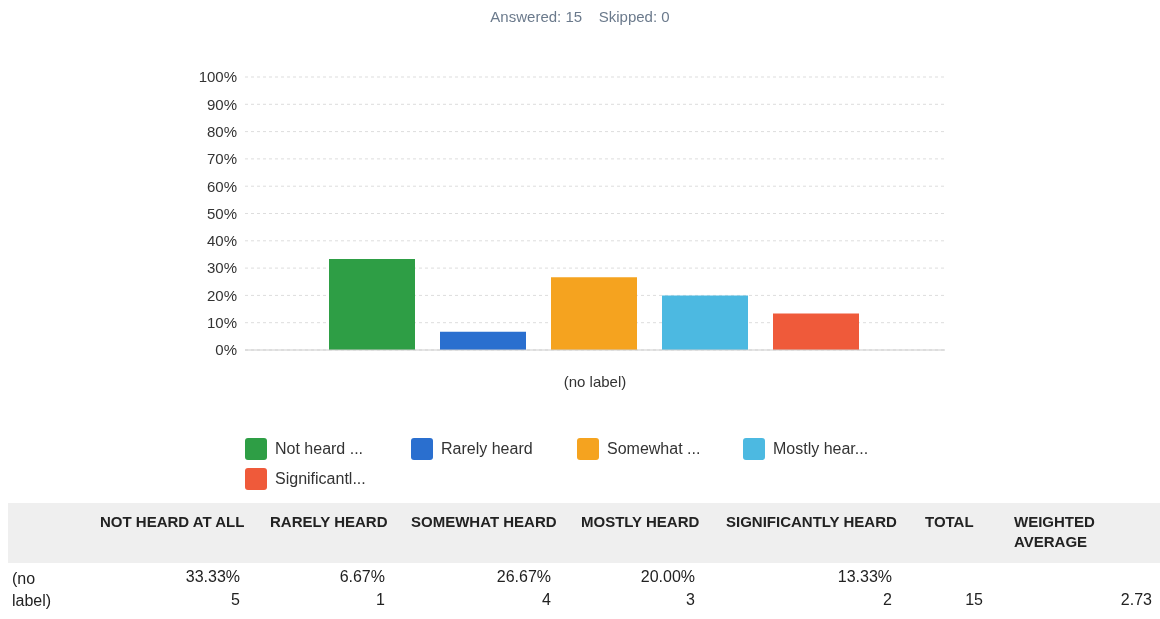 This screenshot has height=619, width=1160. I want to click on chart-subtitle: Answered: 15 Skipped: 0, so click(580, 16).